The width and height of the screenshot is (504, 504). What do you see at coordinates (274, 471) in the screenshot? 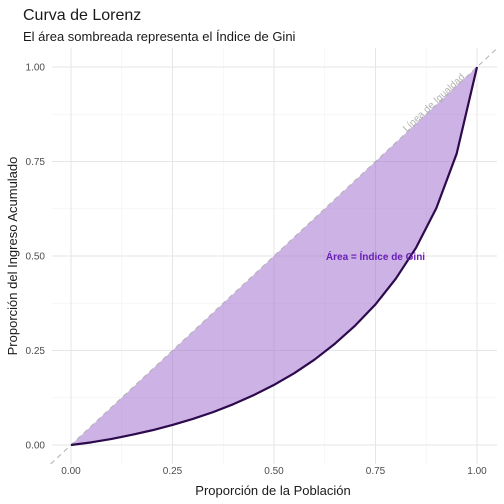
I see `x-tick-label: 0.50` at bounding box center [274, 471].